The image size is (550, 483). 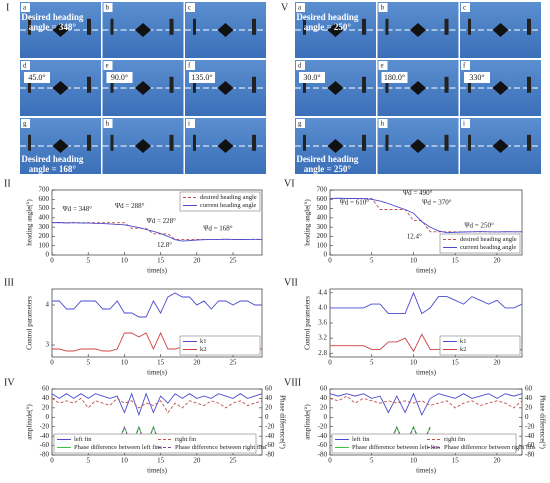 What do you see at coordinates (48, 345) in the screenshot?
I see `y-tick-label: 3` at bounding box center [48, 345].